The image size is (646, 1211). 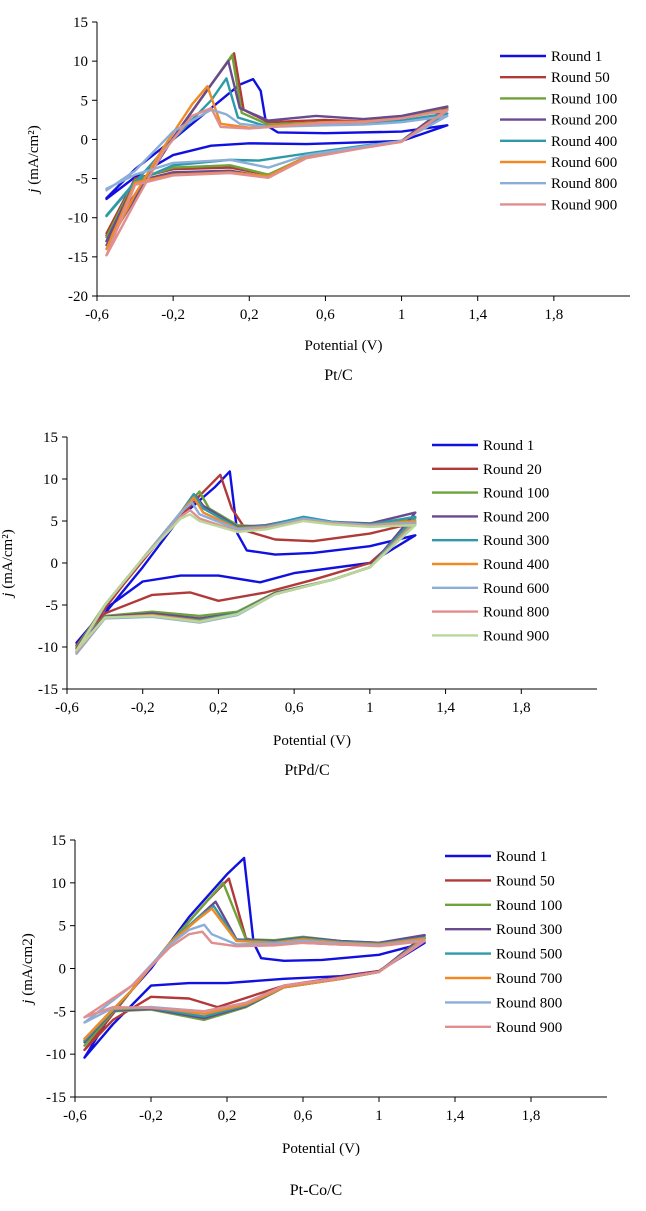 I want to click on chart-caption: Pt-Co/C, so click(x=316, y=1190).